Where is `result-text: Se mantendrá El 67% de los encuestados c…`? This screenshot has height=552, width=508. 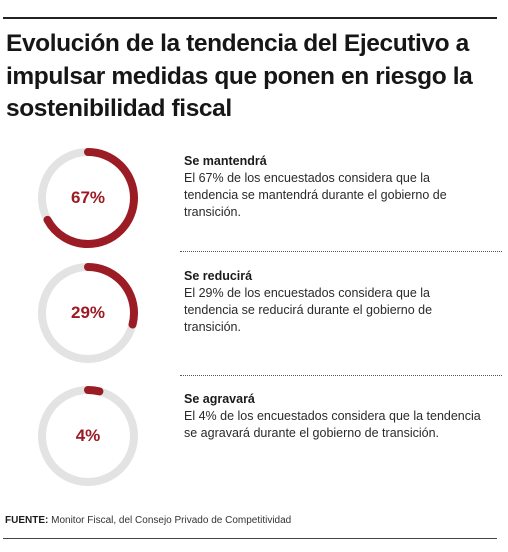 result-text: Se mantendrá El 67% de los encuestados c… is located at coordinates (334, 187).